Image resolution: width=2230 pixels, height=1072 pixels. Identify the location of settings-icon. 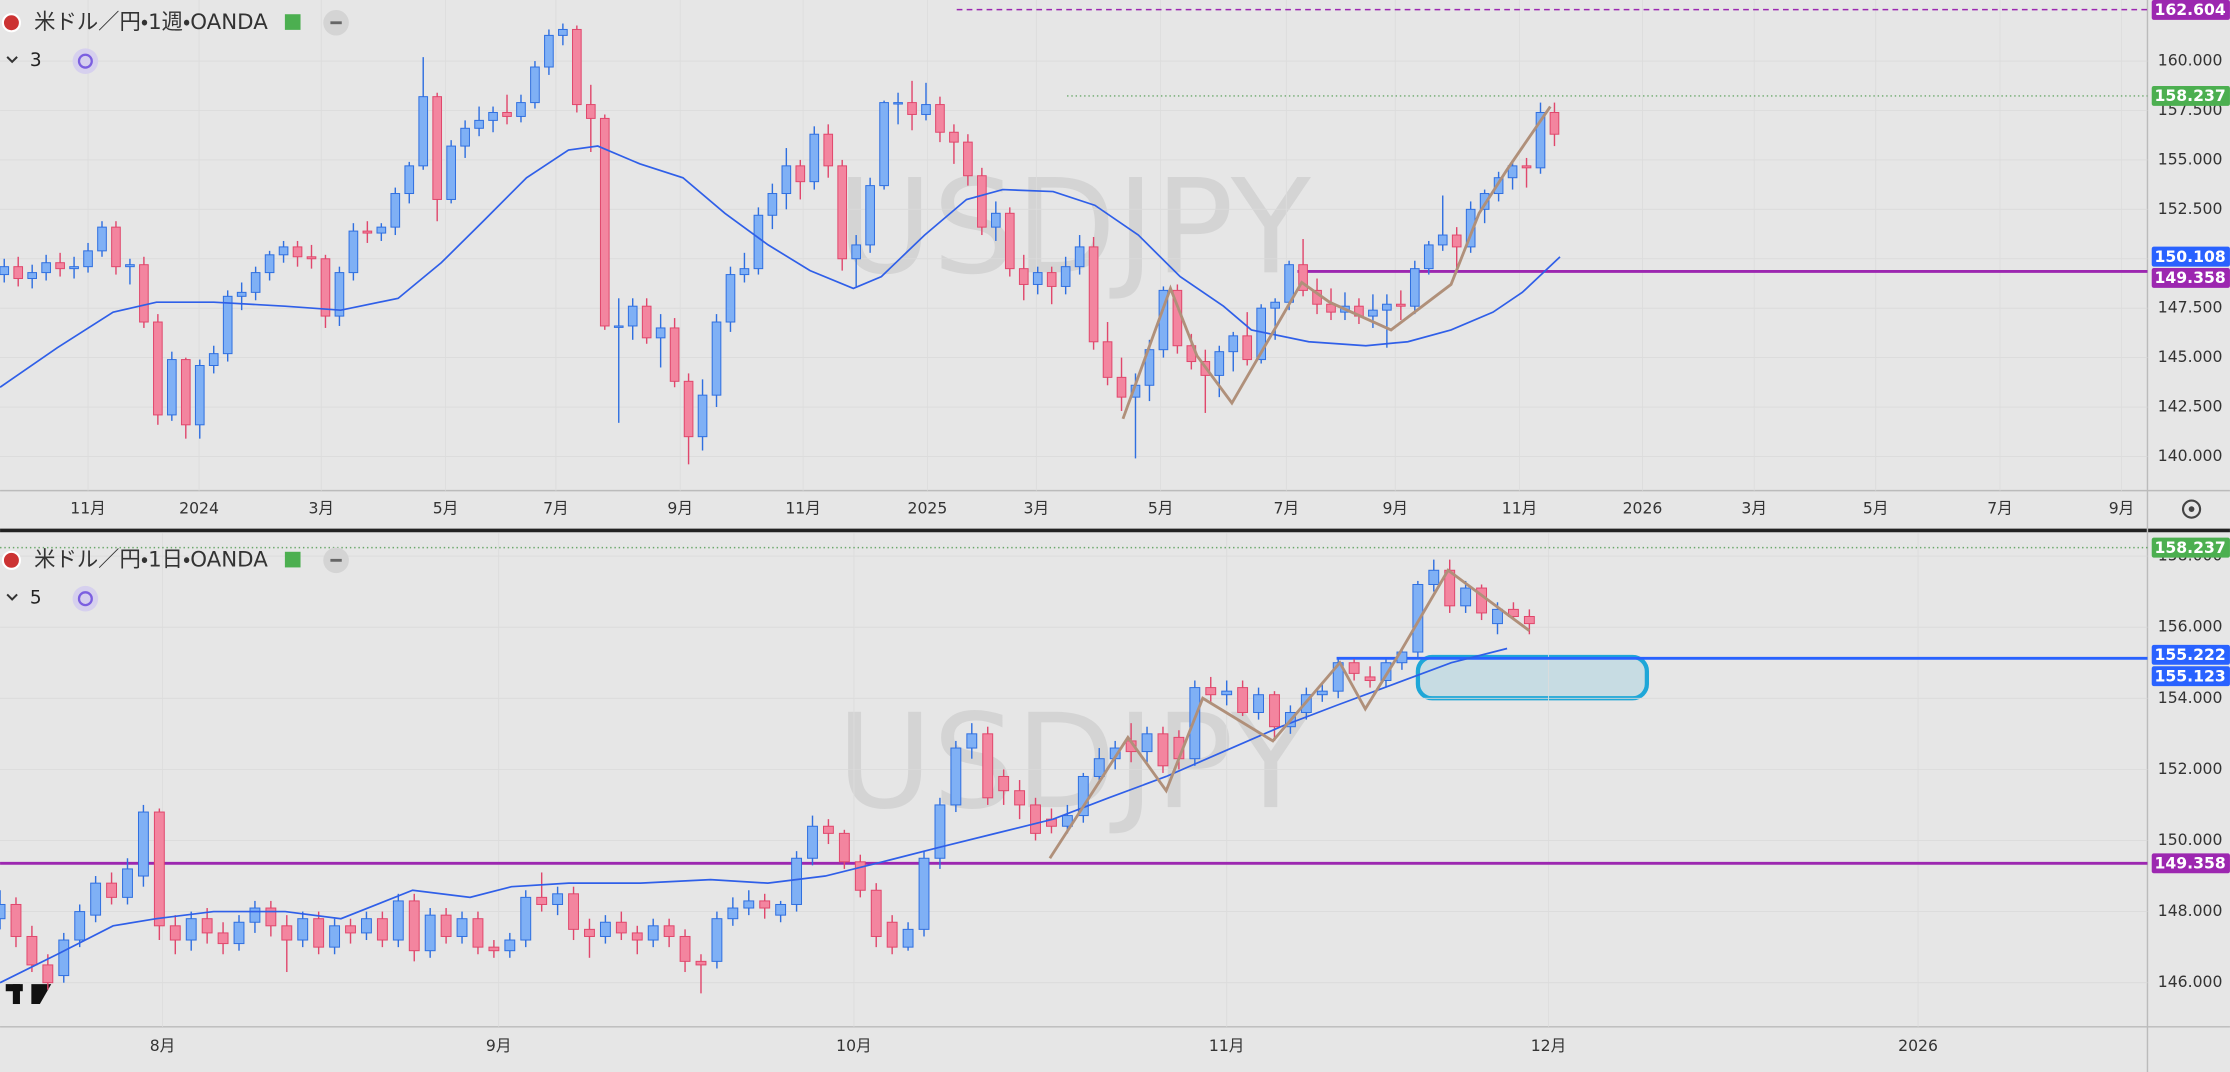
(2191, 509).